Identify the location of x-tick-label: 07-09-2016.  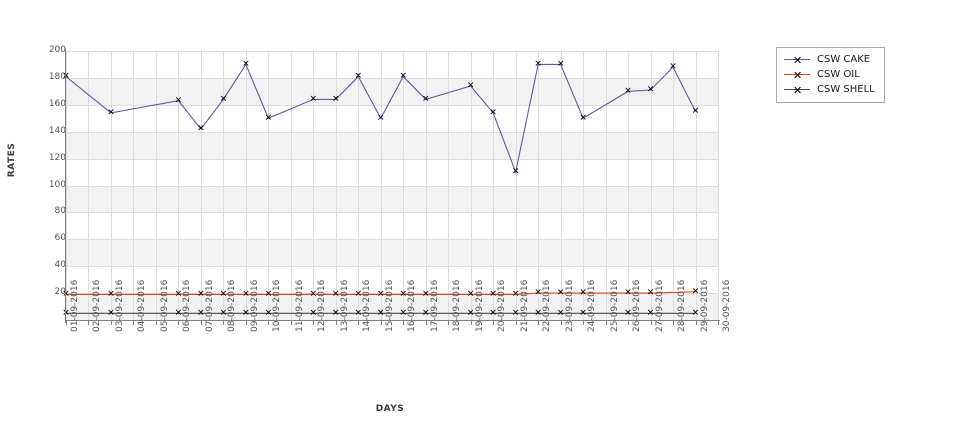
(209, 305).